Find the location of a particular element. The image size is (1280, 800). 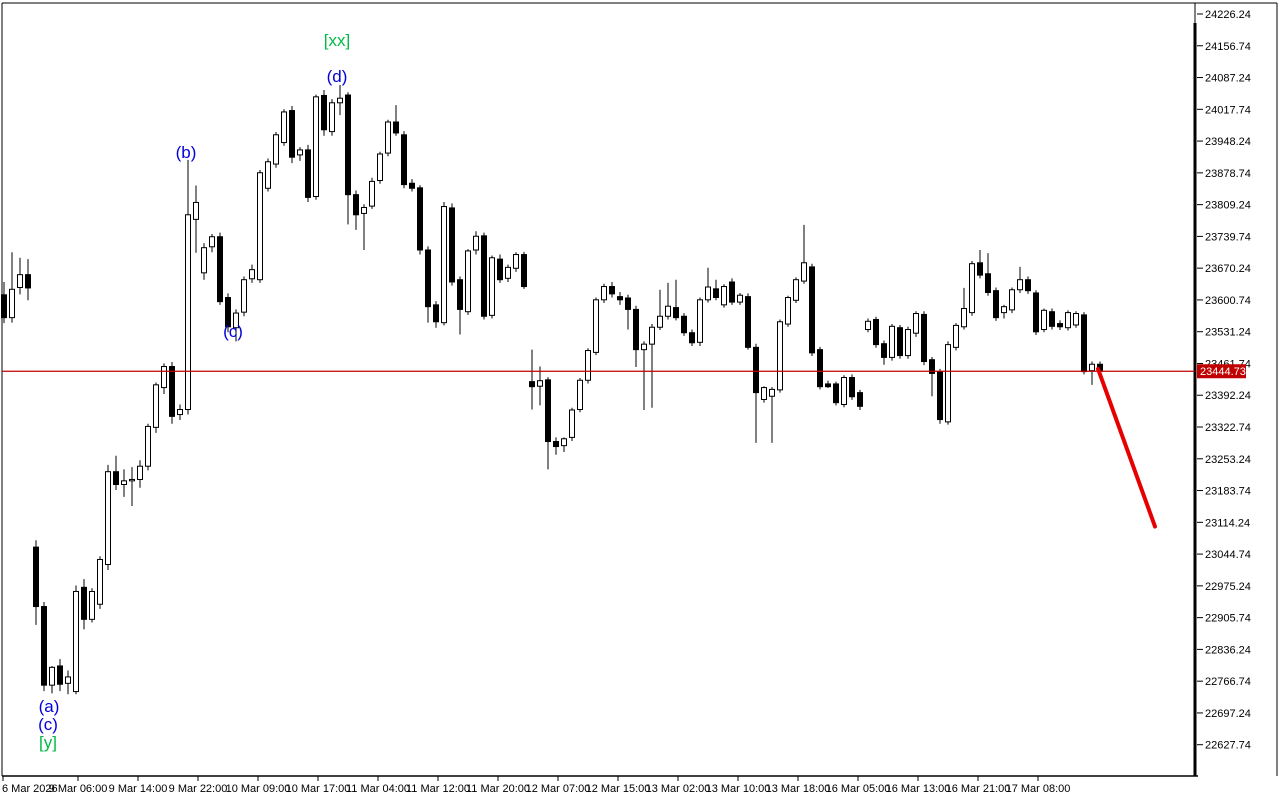

wave-label: (a) is located at coordinates (49, 706).